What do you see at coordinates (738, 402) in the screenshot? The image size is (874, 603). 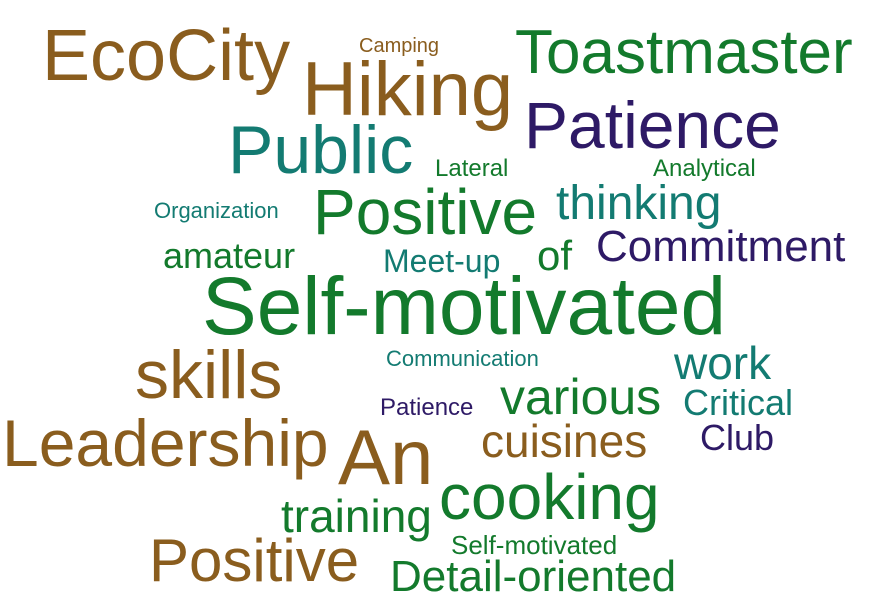 I see `word-critical: Critical` at bounding box center [738, 402].